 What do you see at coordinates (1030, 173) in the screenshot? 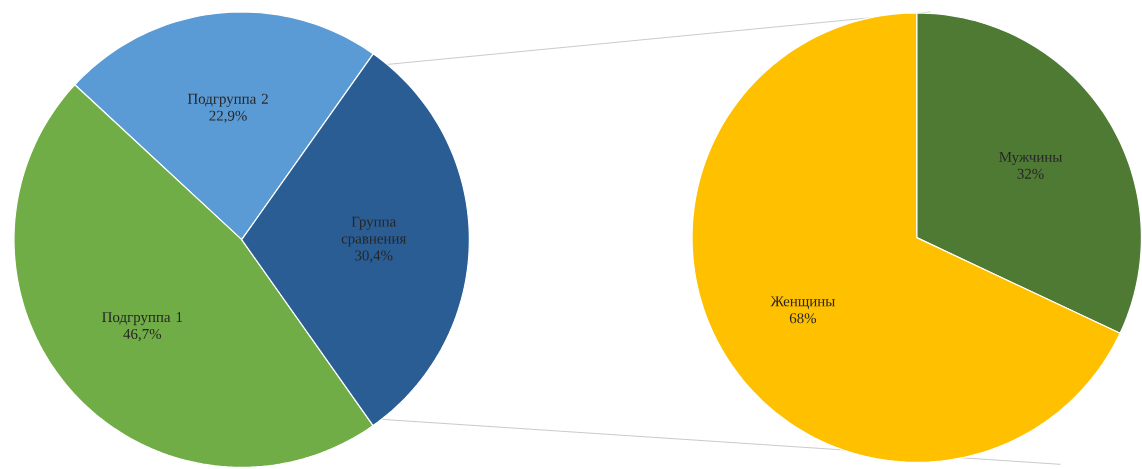
I see `data-label: 32%` at bounding box center [1030, 173].